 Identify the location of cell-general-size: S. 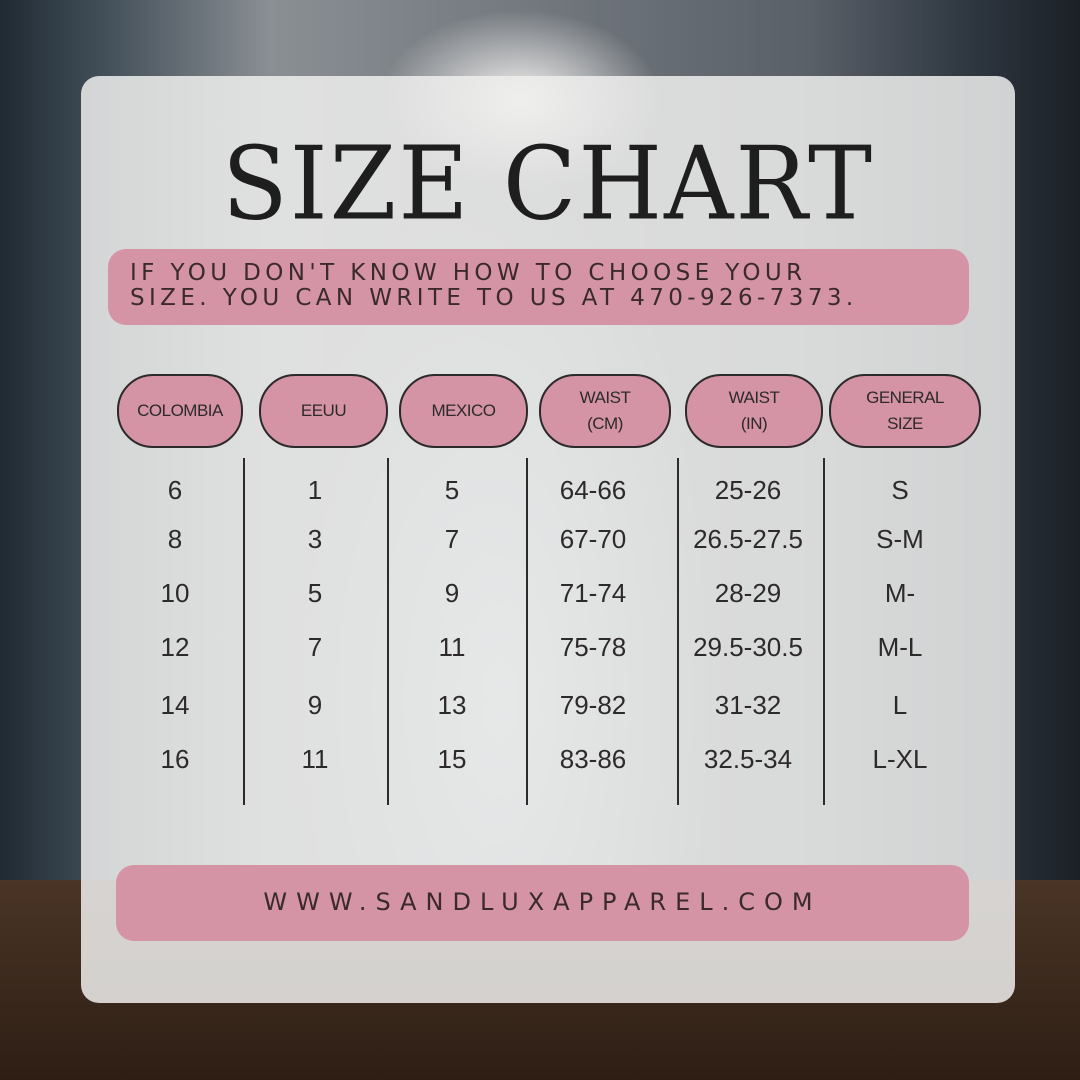
(900, 490).